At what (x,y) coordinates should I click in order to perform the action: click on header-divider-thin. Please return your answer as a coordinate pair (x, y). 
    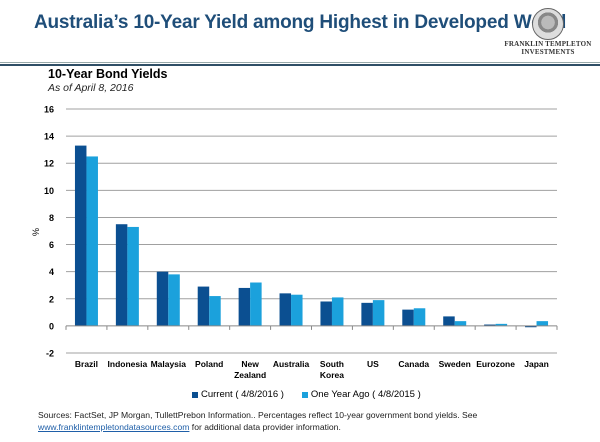
    Looking at the image, I should click on (300, 62).